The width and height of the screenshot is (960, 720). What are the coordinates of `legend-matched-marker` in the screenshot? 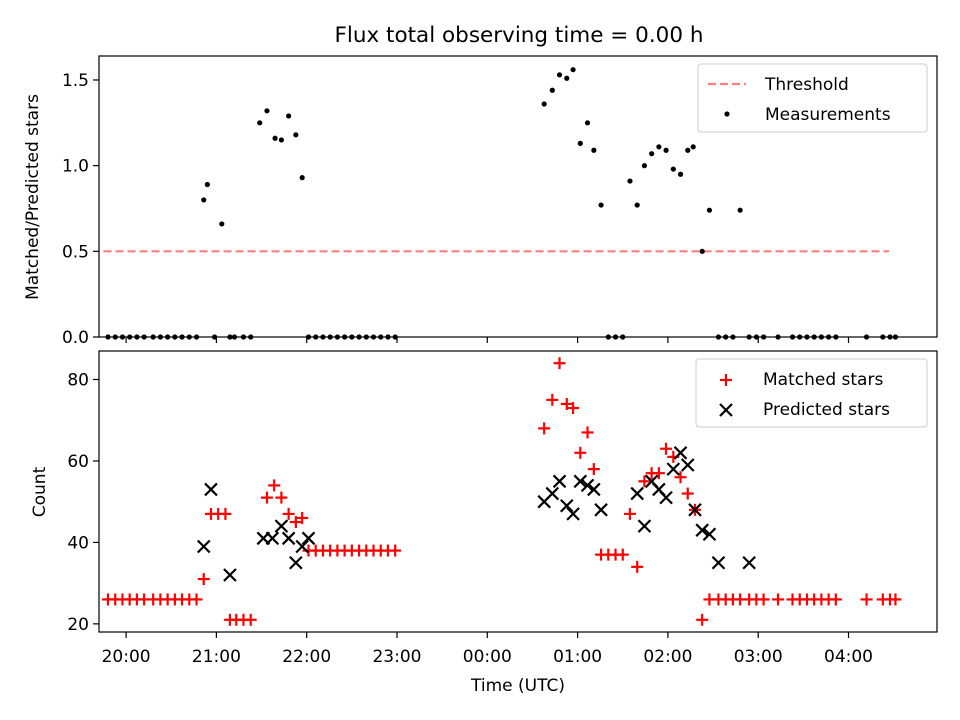 It's located at (726, 380).